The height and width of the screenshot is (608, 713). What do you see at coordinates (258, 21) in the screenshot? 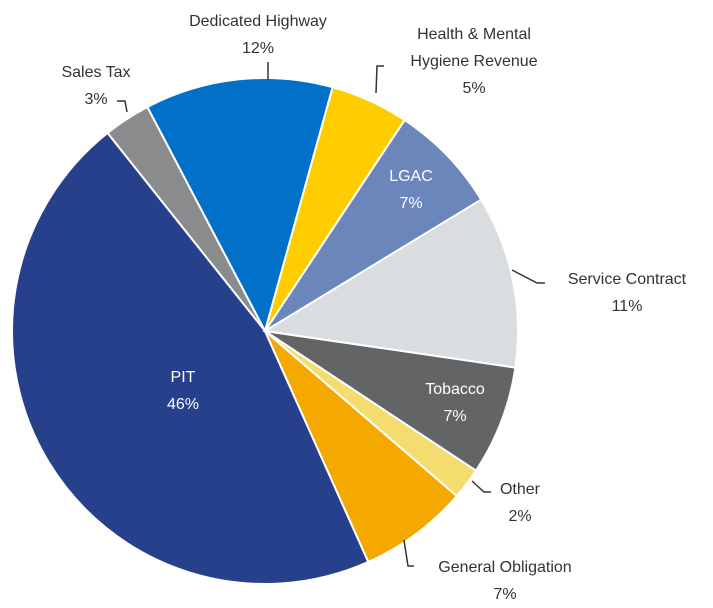
I see `slice-name: Dedicated Highway` at bounding box center [258, 21].